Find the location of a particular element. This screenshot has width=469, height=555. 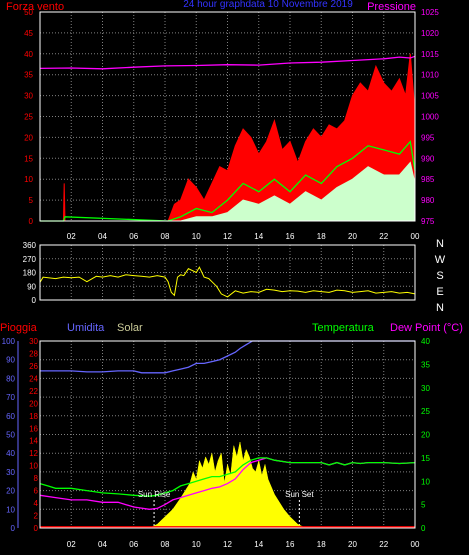

compass-letter: W is located at coordinates (440, 260).